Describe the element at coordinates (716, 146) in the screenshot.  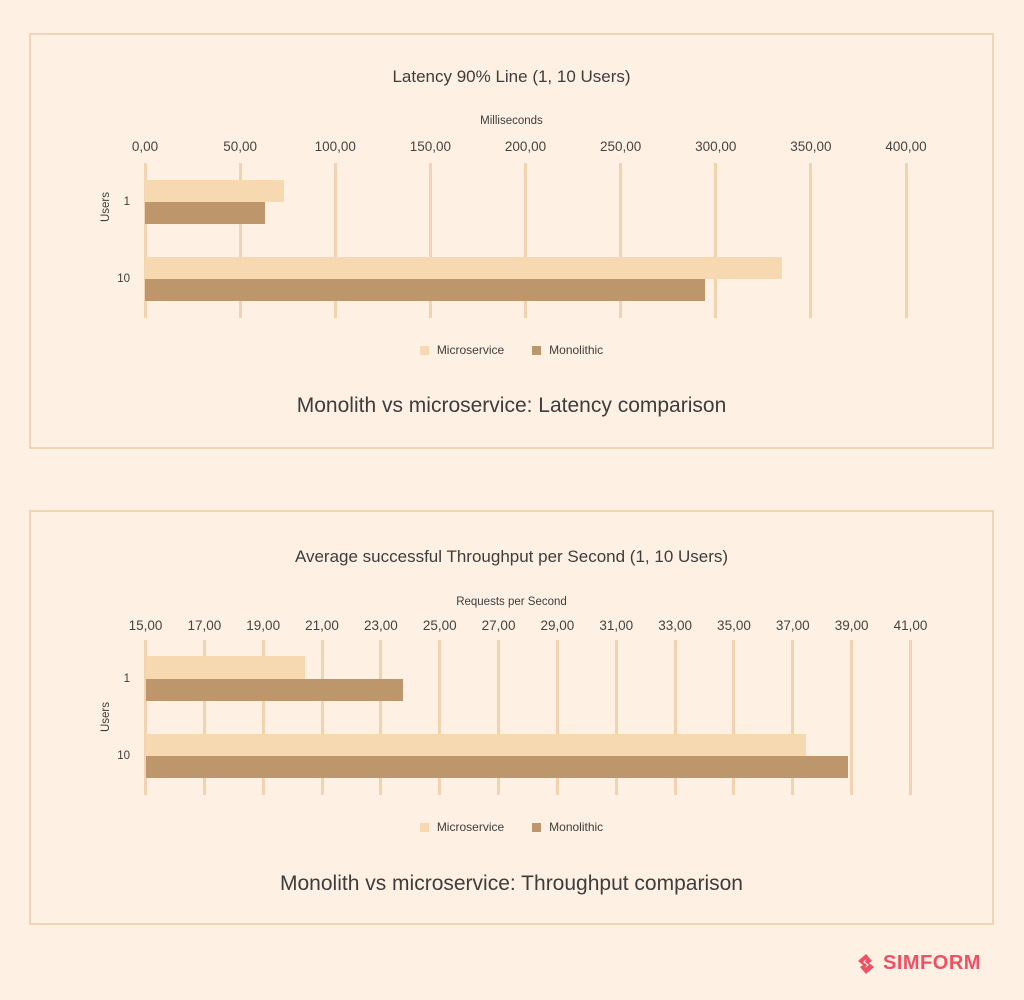
I see `x-tick-label: 300,00` at that location.